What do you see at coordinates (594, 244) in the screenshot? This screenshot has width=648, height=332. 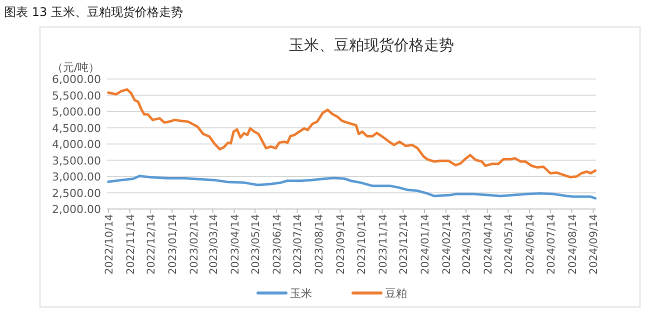 I see `x-tick-label: 2024/09/14` at bounding box center [594, 244].